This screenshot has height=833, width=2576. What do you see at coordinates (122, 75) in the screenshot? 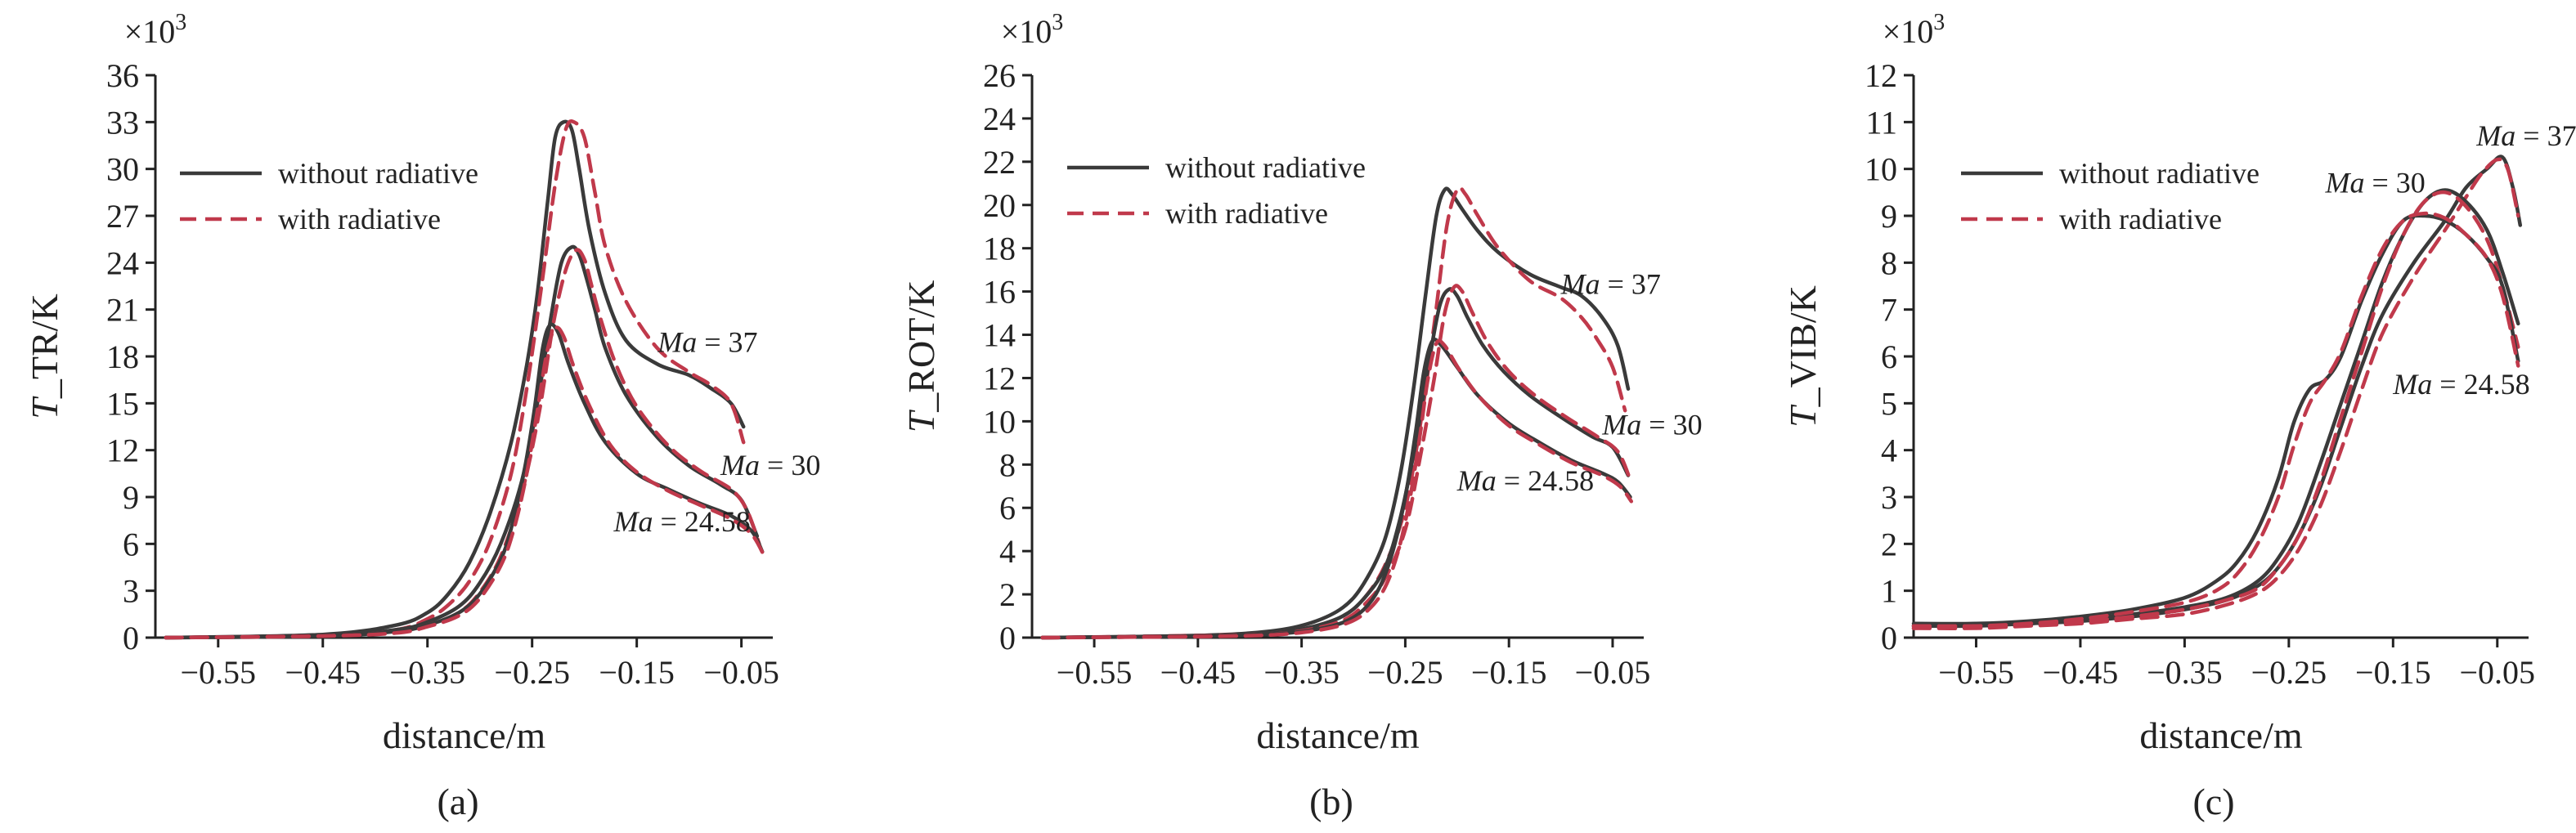
I see `y-tick-label: 36` at bounding box center [122, 75].